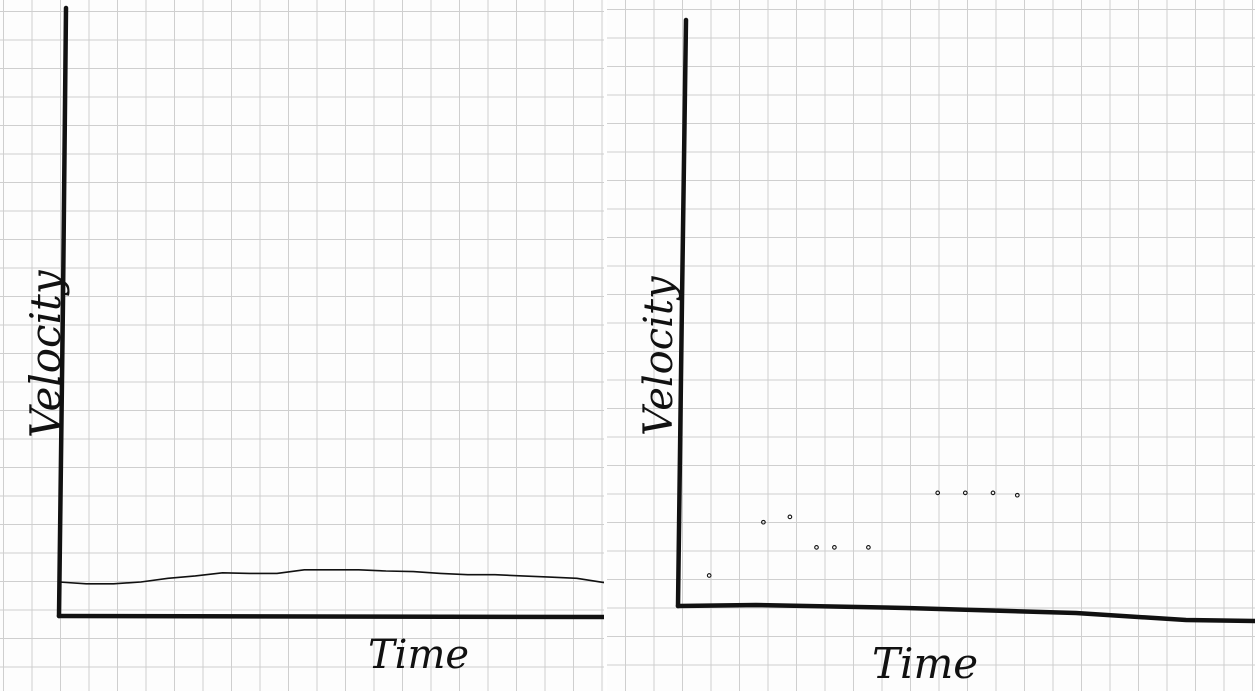 This screenshot has width=1255, height=691. Describe the element at coordinates (605, 345) in the screenshot. I see `panel-divider` at that location.